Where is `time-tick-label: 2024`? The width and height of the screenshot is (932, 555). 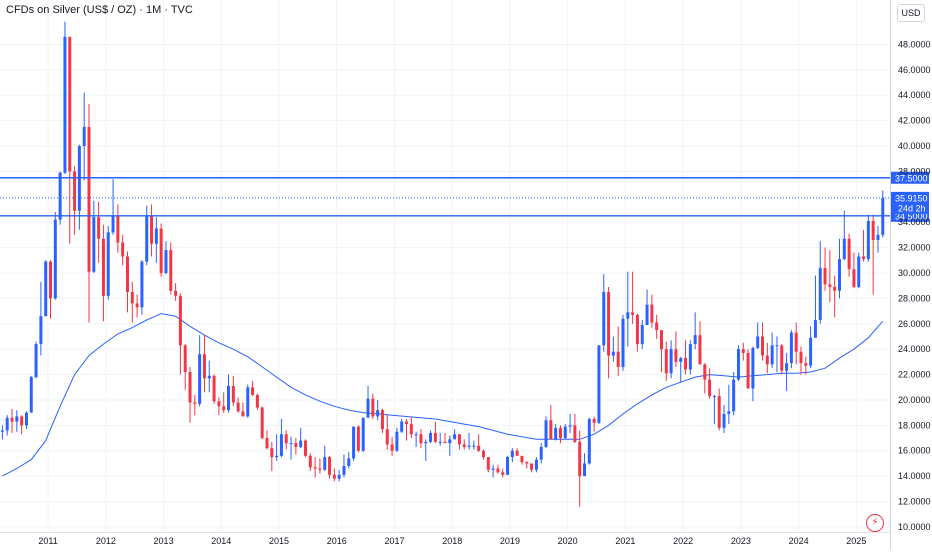
time-tick-label: 2024 is located at coordinates (799, 541).